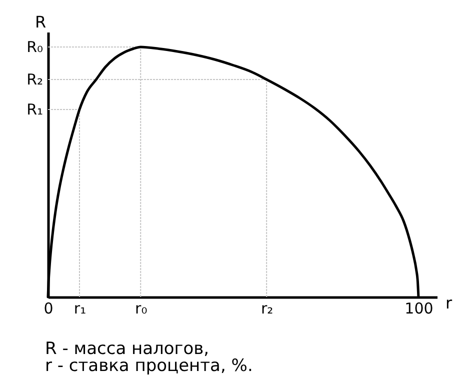  What do you see at coordinates (34, 79) in the screenshot?
I see `ref-line-label: R₂` at bounding box center [34, 79].